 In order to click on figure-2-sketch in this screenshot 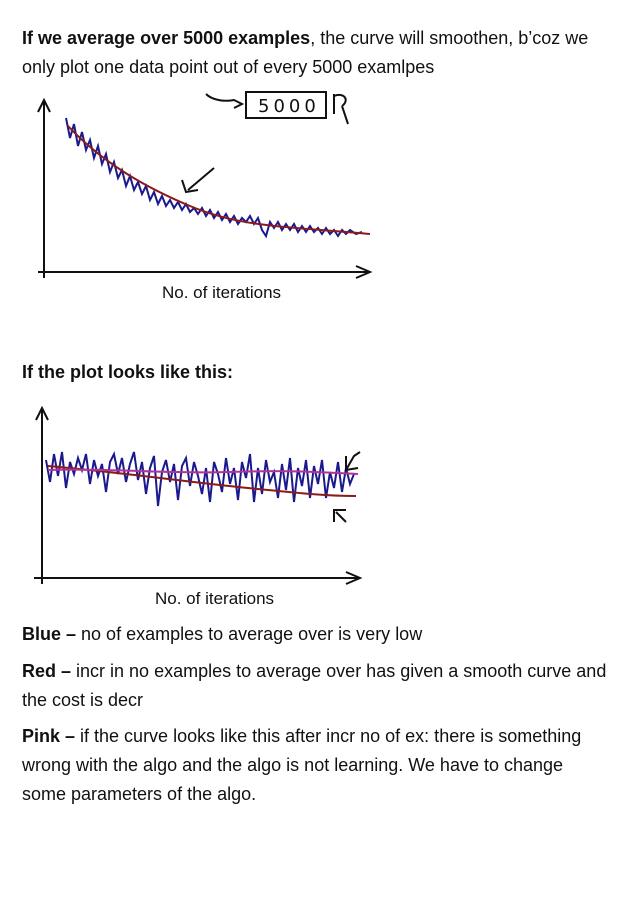, I will do `click(198, 495)`.